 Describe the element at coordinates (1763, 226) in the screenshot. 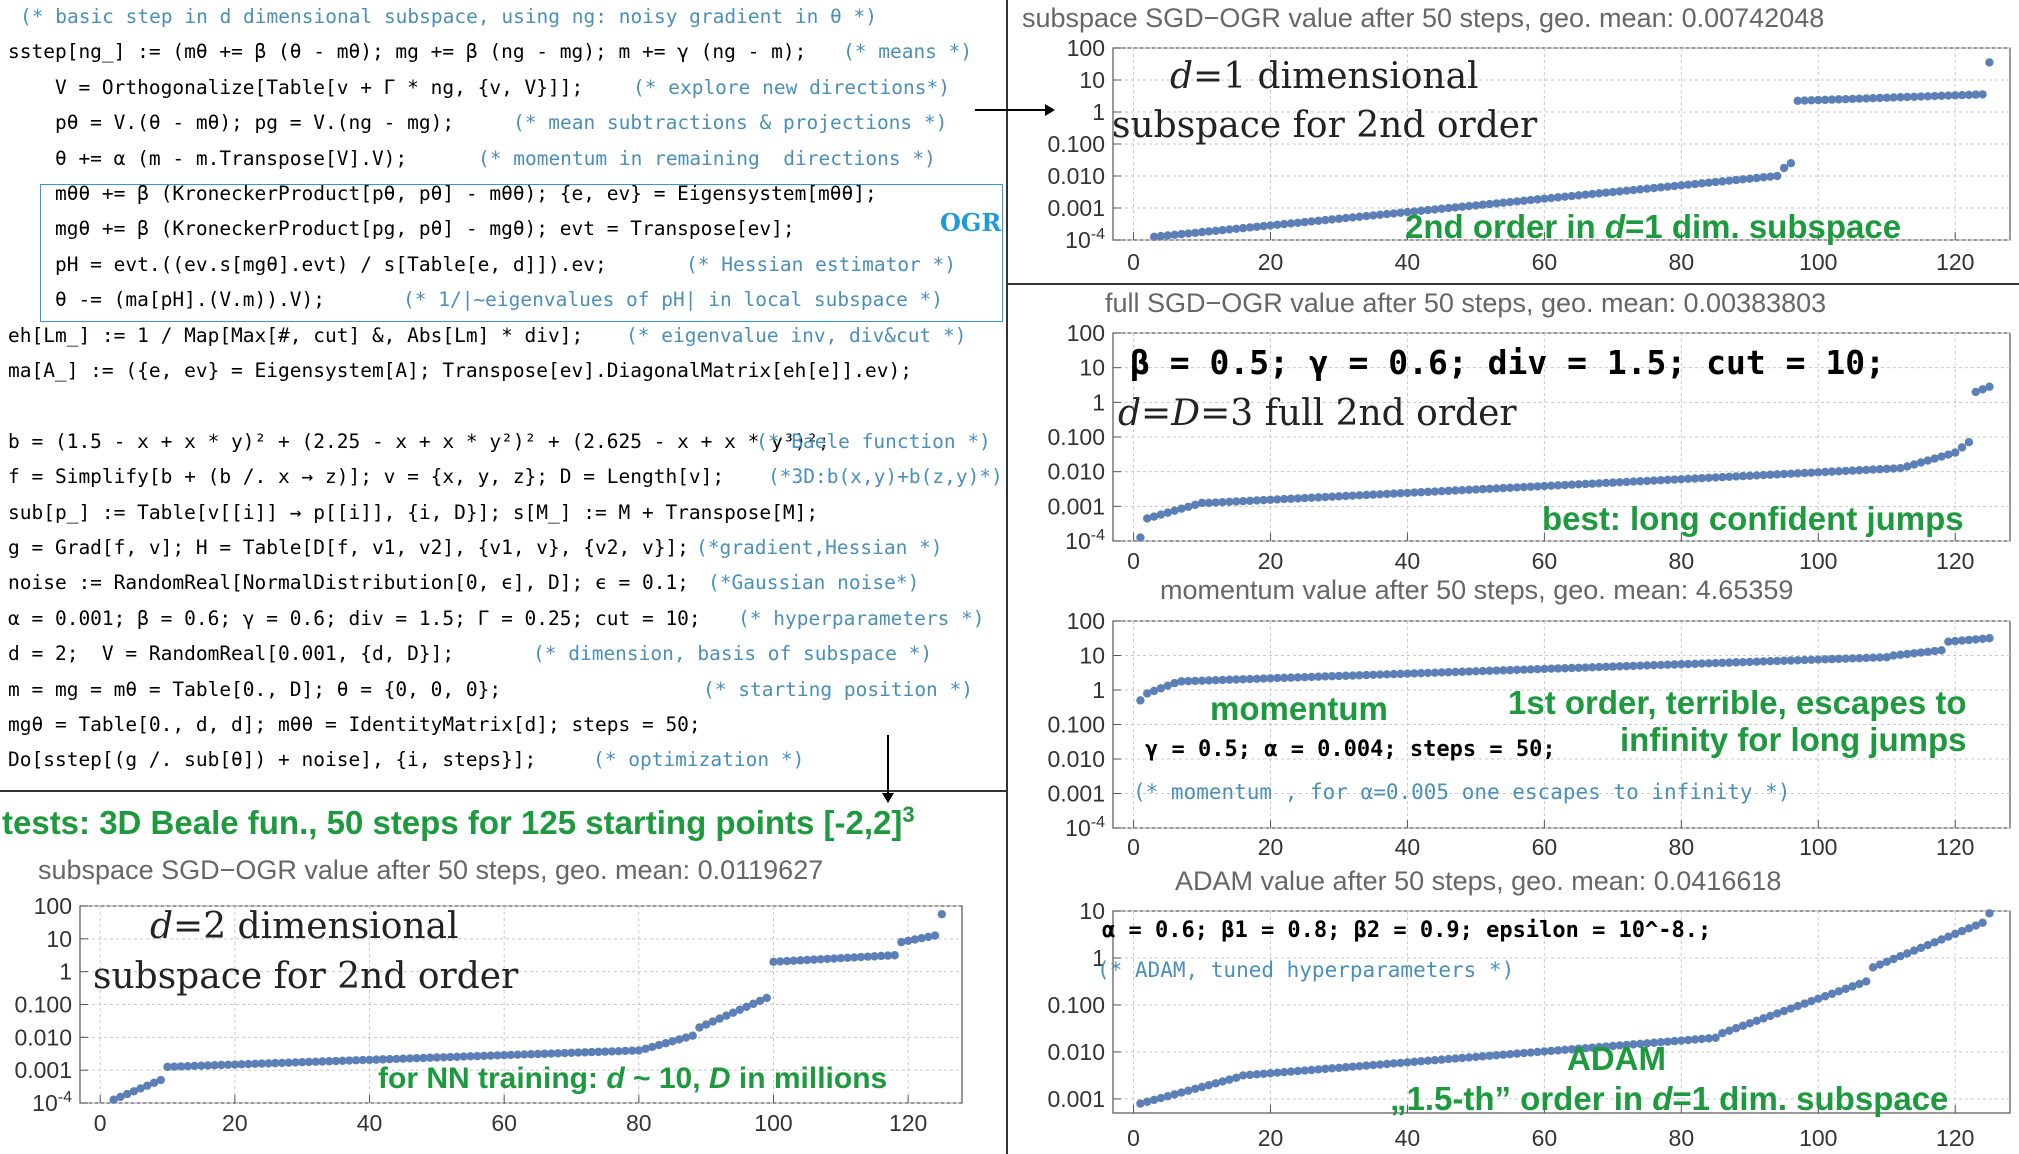

I see `p1-green-c: =1 dim. subspace` at that location.